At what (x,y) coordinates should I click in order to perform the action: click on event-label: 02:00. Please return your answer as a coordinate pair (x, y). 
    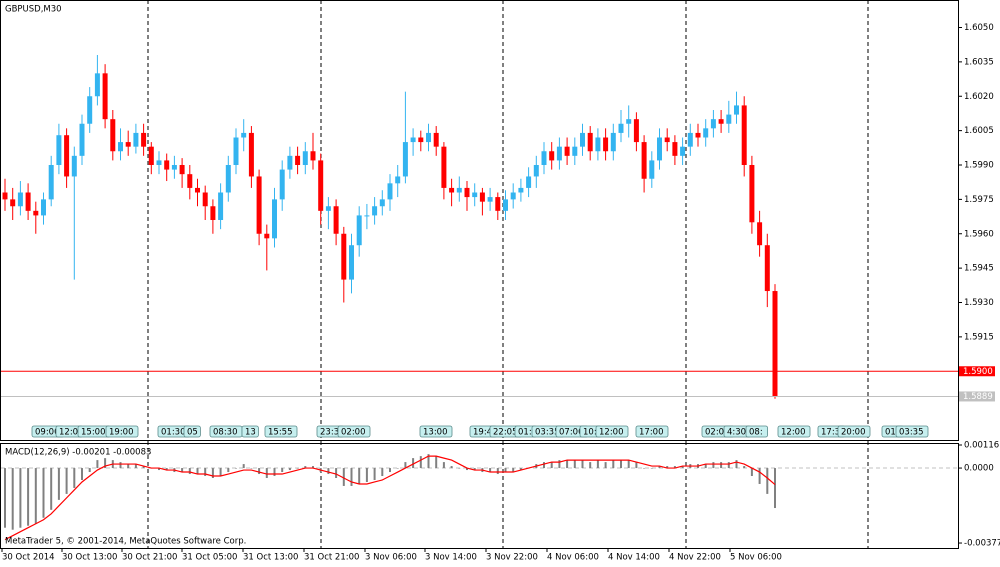
    Looking at the image, I should click on (353, 433).